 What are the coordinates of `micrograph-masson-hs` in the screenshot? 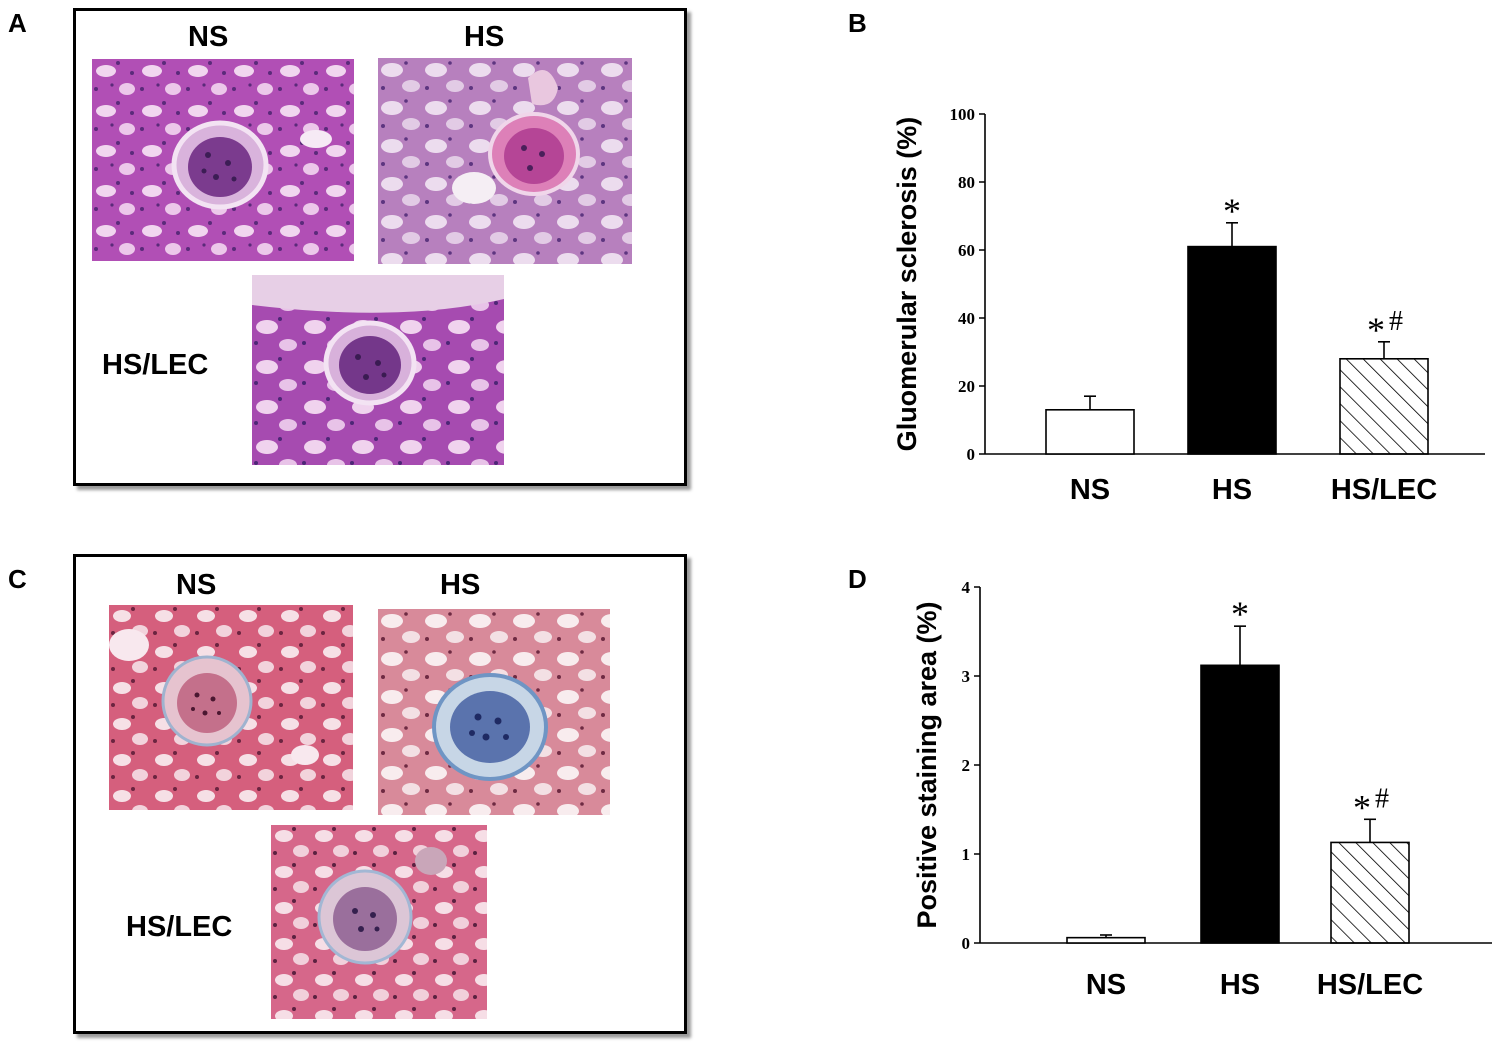 It's located at (494, 712).